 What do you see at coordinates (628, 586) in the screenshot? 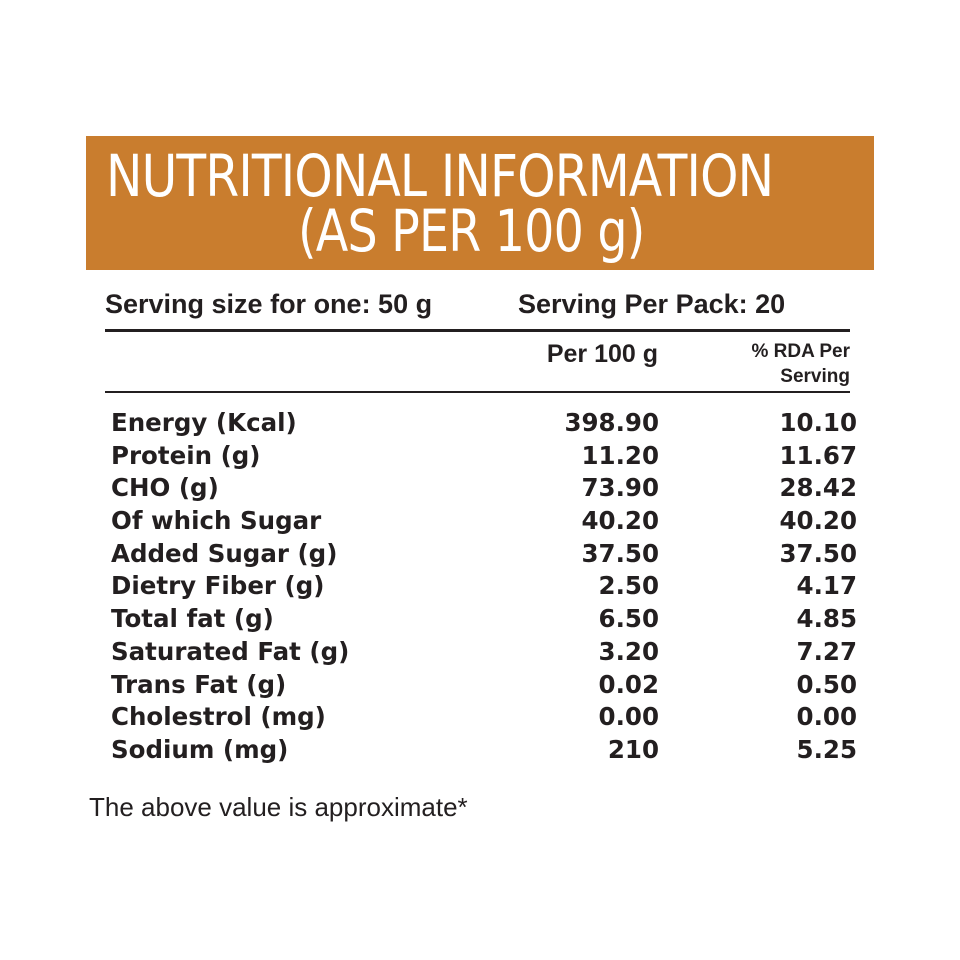
I see `per-100g-value: 2.50` at bounding box center [628, 586].